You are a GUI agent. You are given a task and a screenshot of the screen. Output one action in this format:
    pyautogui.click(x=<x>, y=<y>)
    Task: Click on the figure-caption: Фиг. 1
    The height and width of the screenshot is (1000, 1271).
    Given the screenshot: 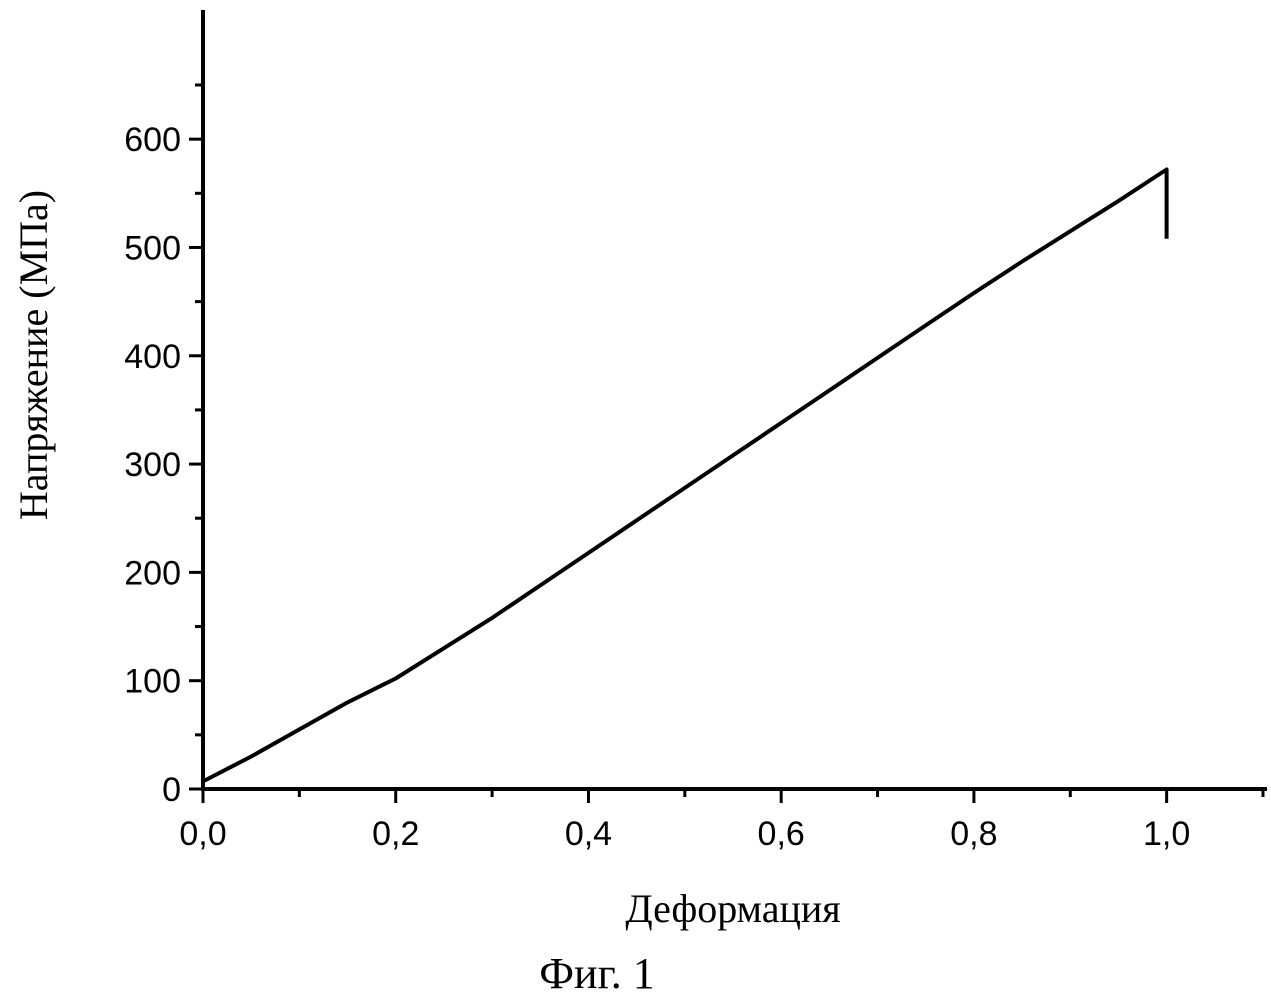 What is the action you would take?
    pyautogui.click(x=596, y=973)
    